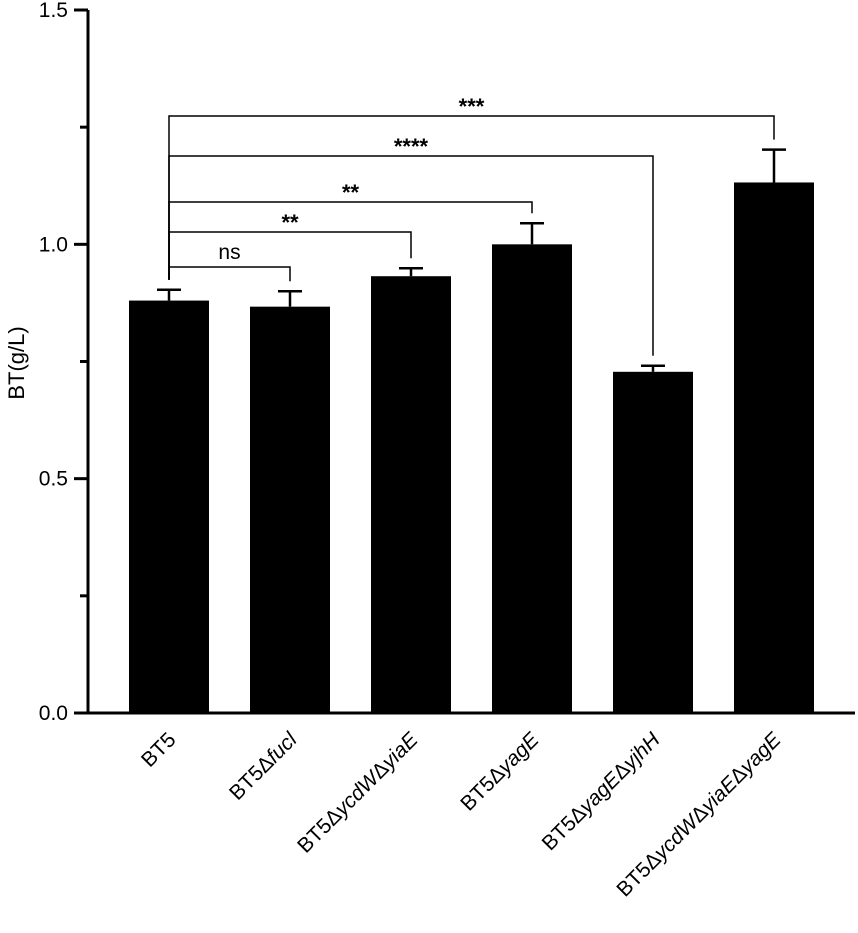 This screenshot has height=933, width=858. What do you see at coordinates (472, 106) in the screenshot?
I see `significance-label: ***` at bounding box center [472, 106].